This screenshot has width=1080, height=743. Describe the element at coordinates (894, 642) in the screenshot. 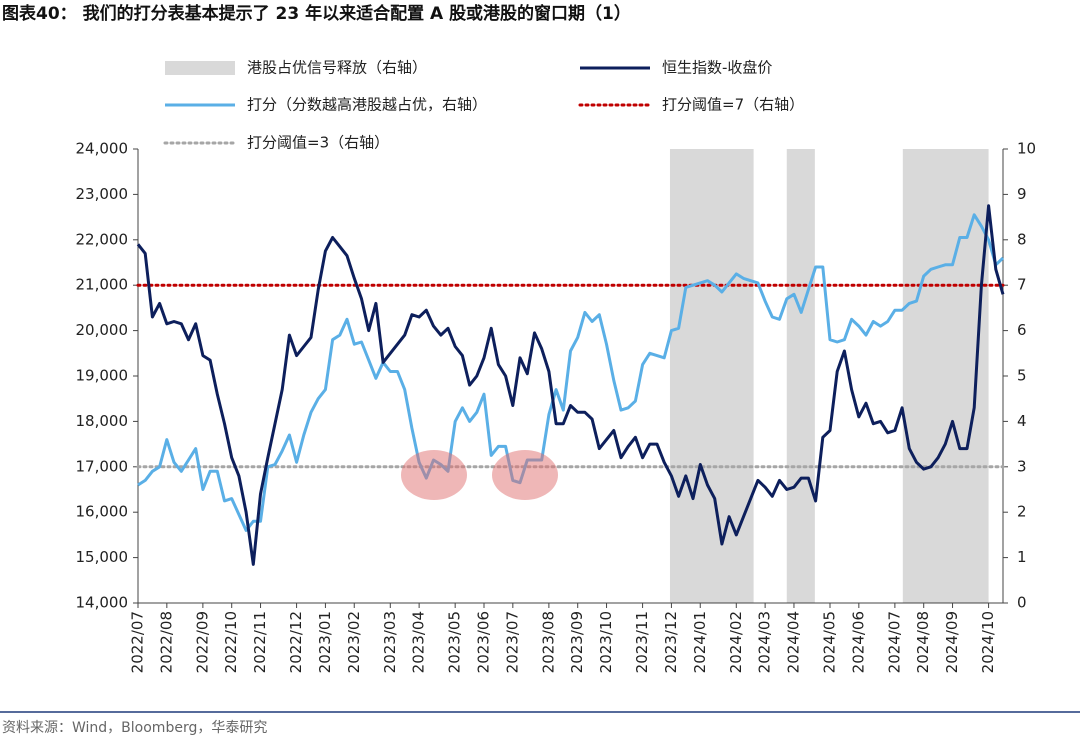

I see `x-tick-label: 2024/07` at that location.